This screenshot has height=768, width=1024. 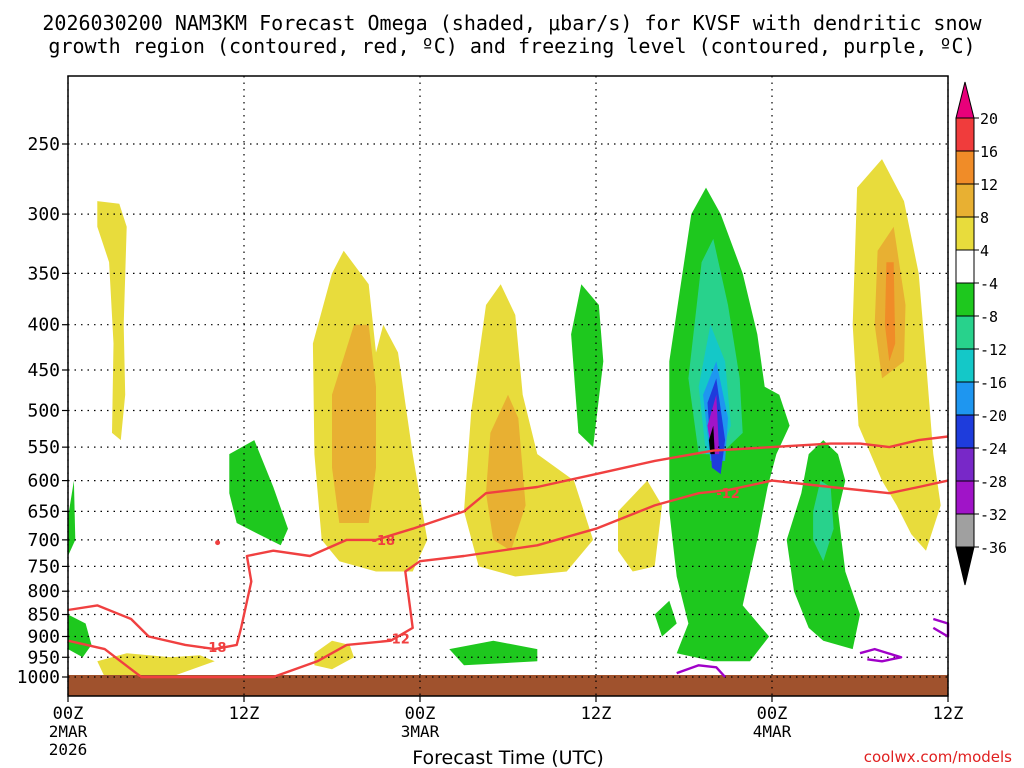 I want to click on dgz-contour-1-label-0: -12, so click(x=398, y=640).